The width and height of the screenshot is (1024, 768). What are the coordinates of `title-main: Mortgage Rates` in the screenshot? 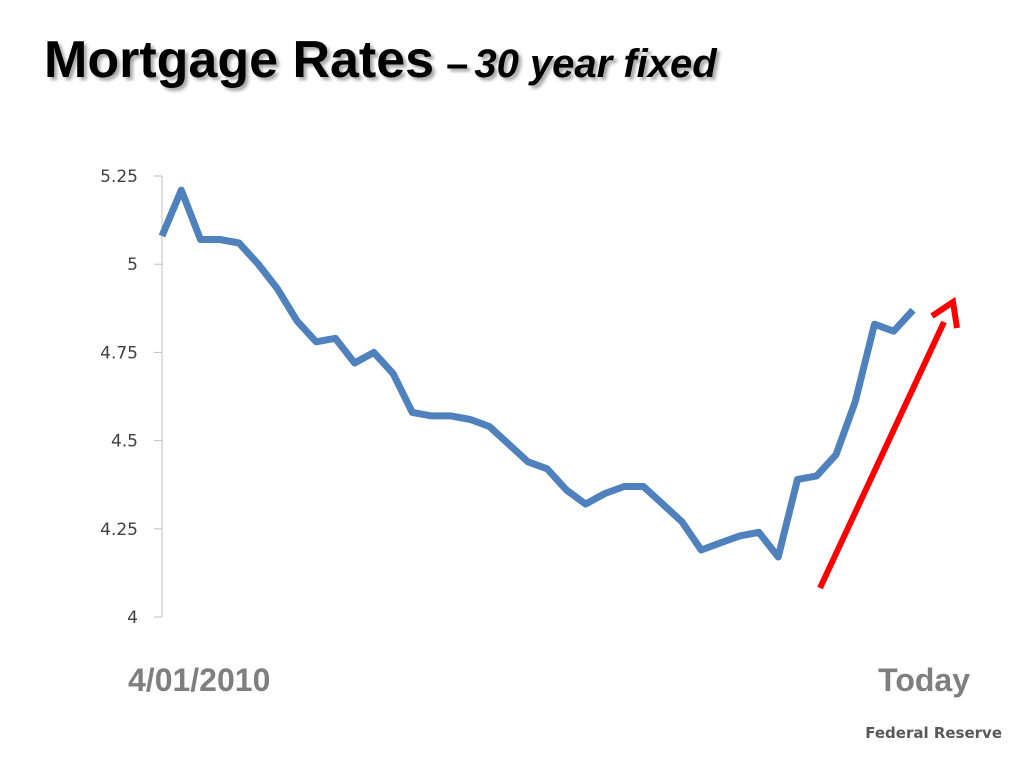 It's located at (239, 60).